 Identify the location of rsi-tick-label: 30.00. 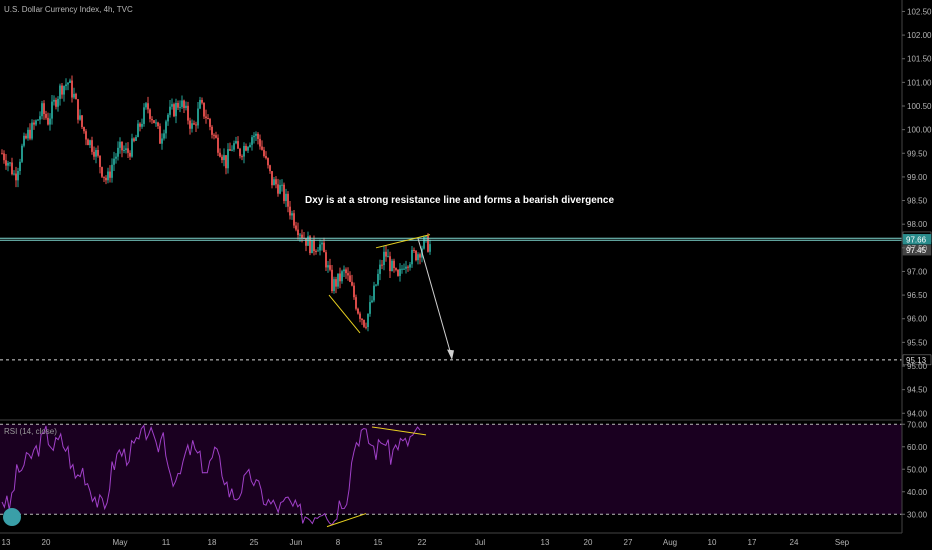
(917, 514).